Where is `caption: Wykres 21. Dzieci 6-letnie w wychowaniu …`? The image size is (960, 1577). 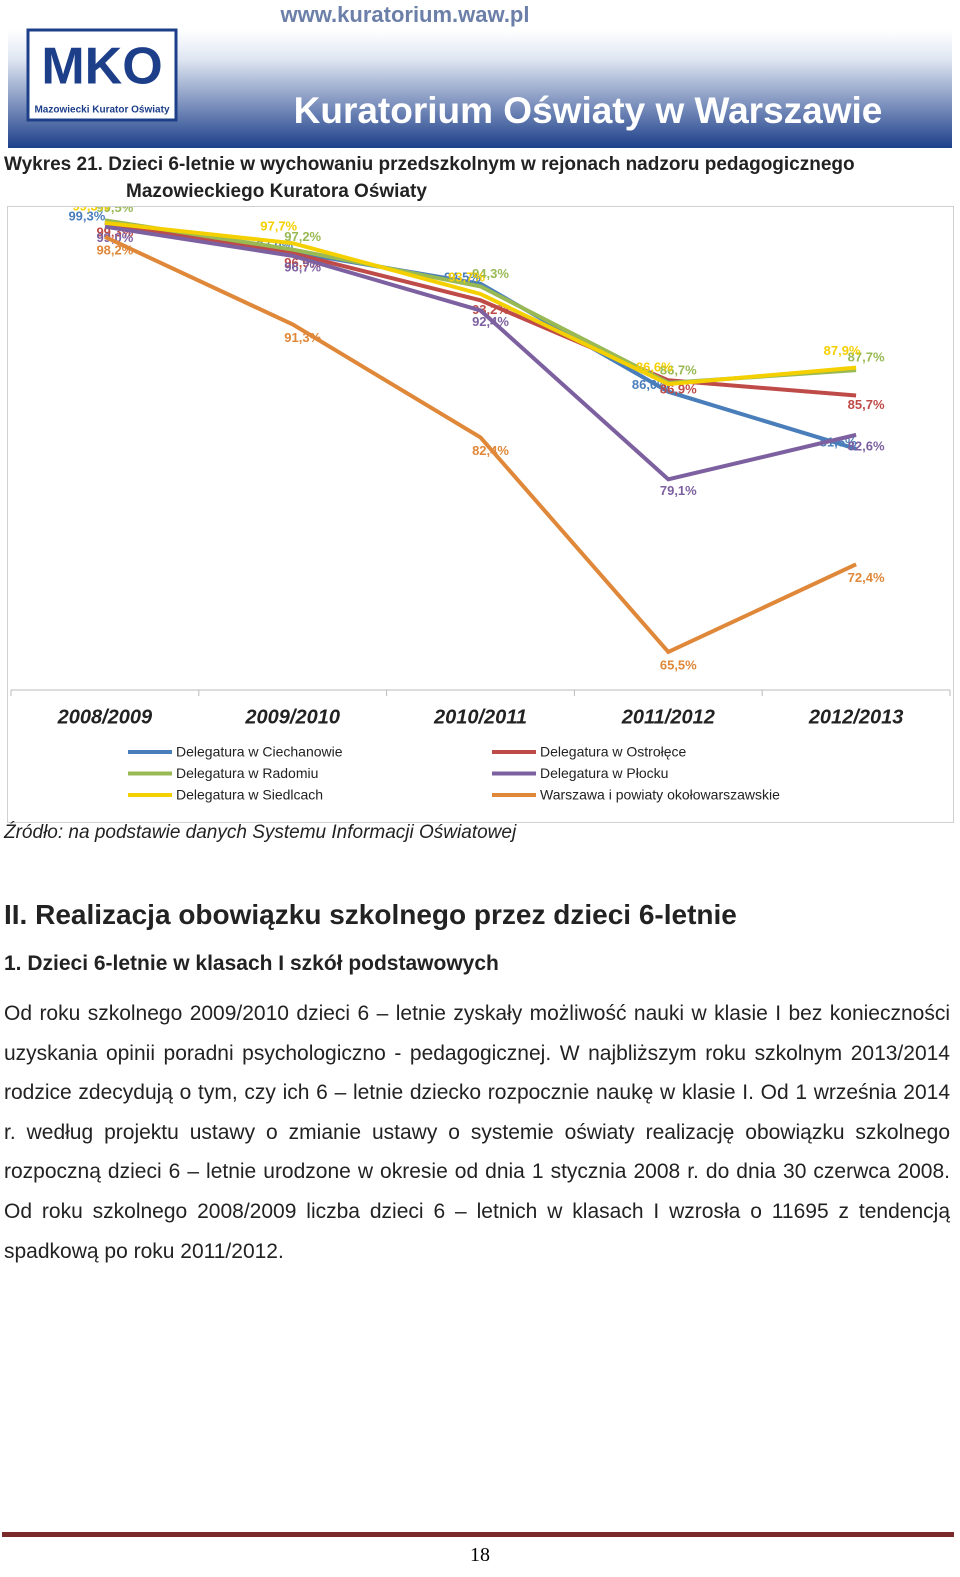 caption: Wykres 21. Dzieci 6-letnie w wychowaniu … is located at coordinates (479, 178).